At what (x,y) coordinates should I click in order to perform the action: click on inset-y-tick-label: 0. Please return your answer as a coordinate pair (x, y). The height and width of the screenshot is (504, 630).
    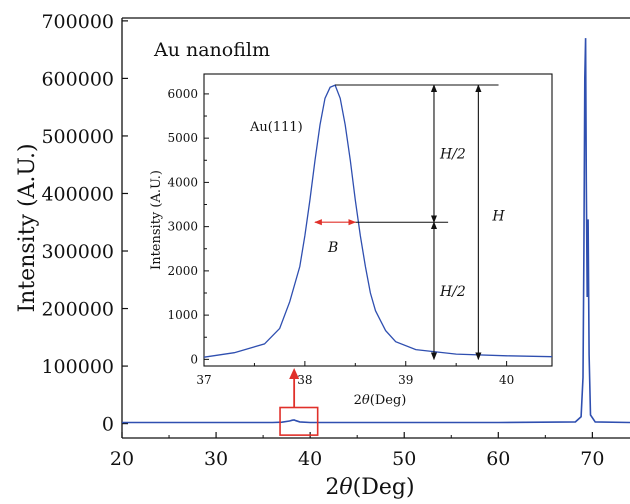
    Looking at the image, I should click on (194, 359).